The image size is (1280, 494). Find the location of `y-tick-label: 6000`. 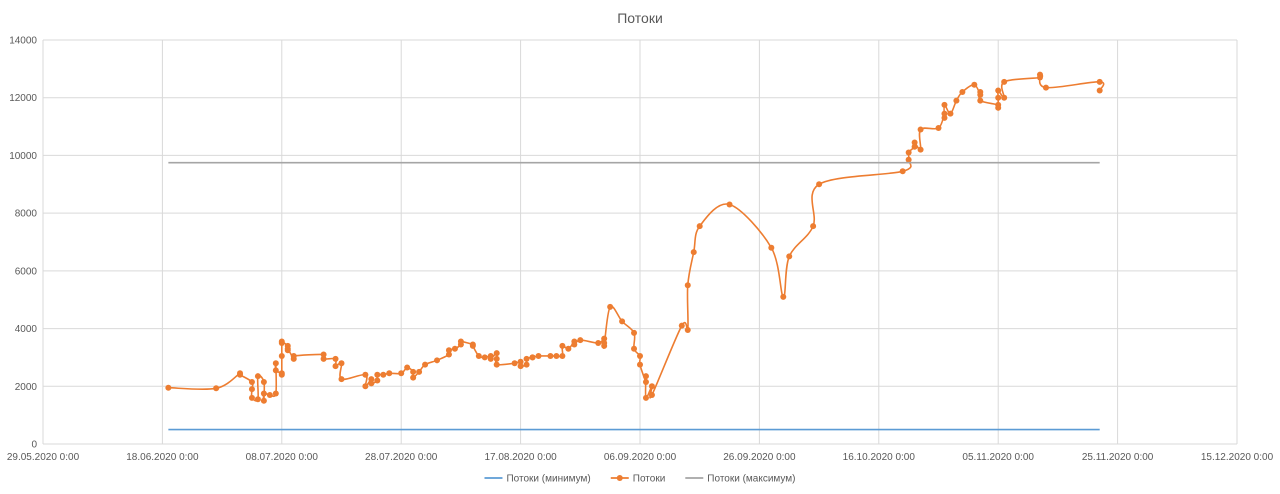

y-tick-label: 6000 is located at coordinates (26, 271).